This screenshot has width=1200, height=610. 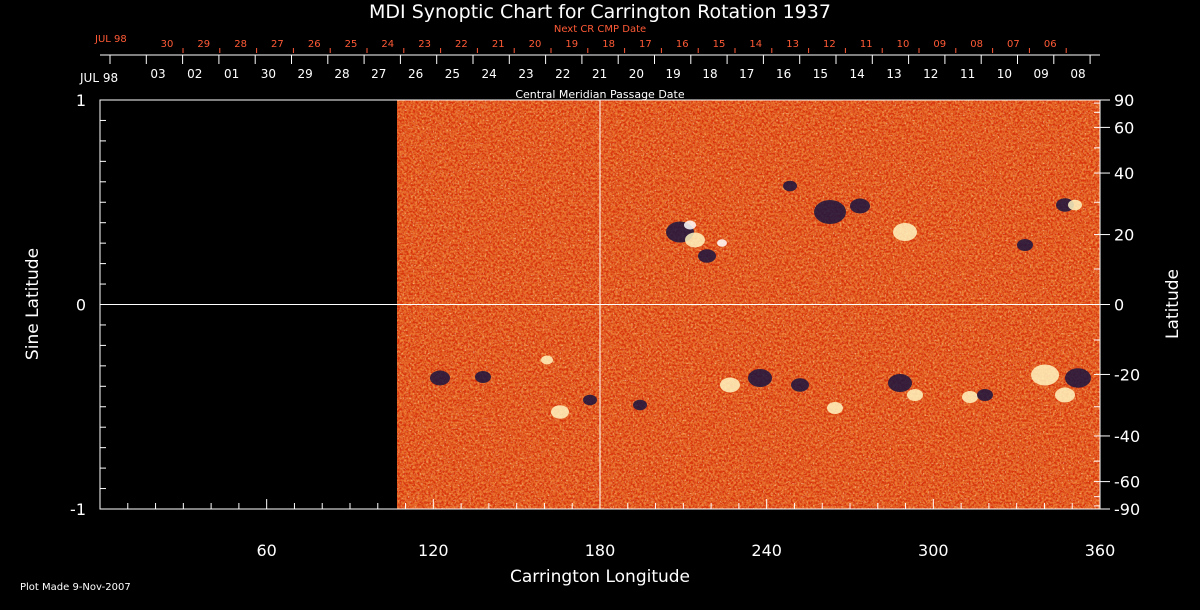 What do you see at coordinates (1127, 374) in the screenshot?
I see `y-right-tick-label: -20` at bounding box center [1127, 374].